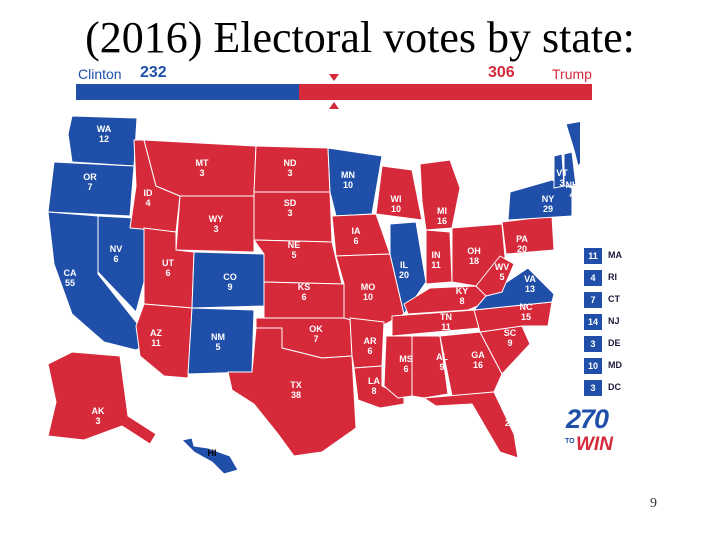  What do you see at coordinates (216, 219) in the screenshot?
I see `state-label-wy: WY` at bounding box center [216, 219].